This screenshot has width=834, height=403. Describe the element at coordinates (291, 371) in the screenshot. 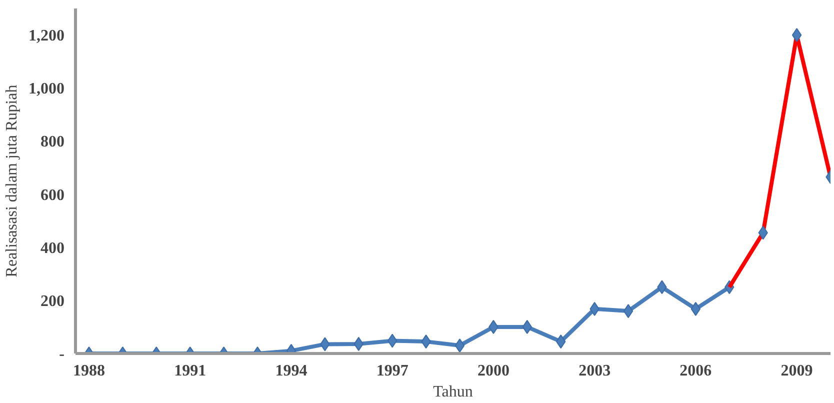

I see `x-tick-label: 1994` at that location.